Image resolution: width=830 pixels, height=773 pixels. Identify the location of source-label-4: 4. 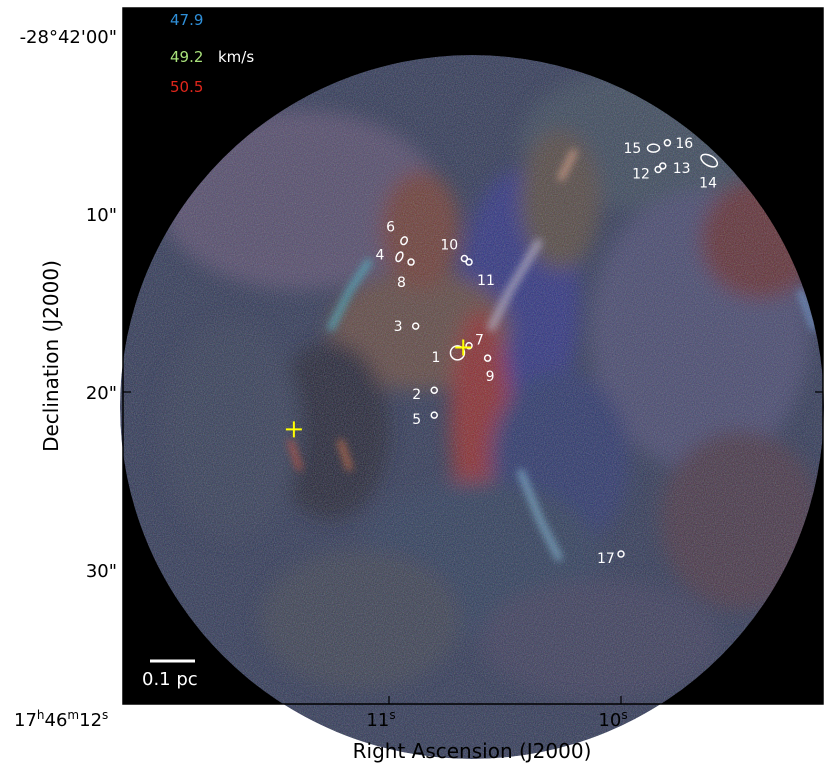
(379, 256).